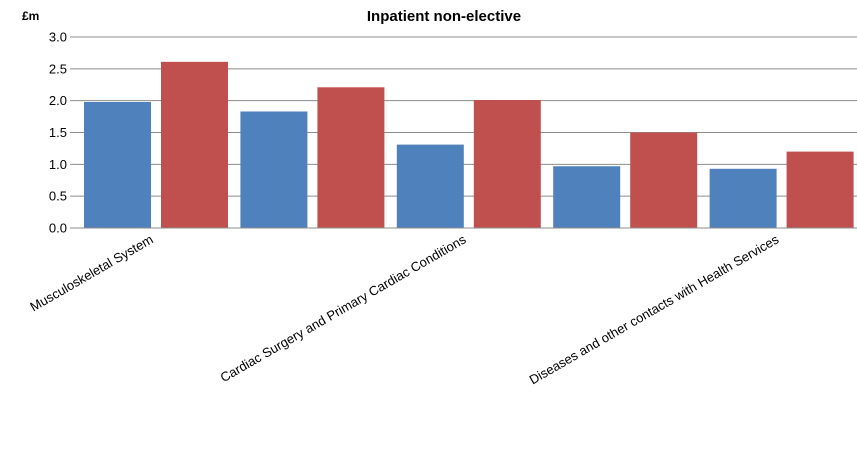  Describe the element at coordinates (444, 16) in the screenshot. I see `chart-title: Inpatient non-elective` at that location.